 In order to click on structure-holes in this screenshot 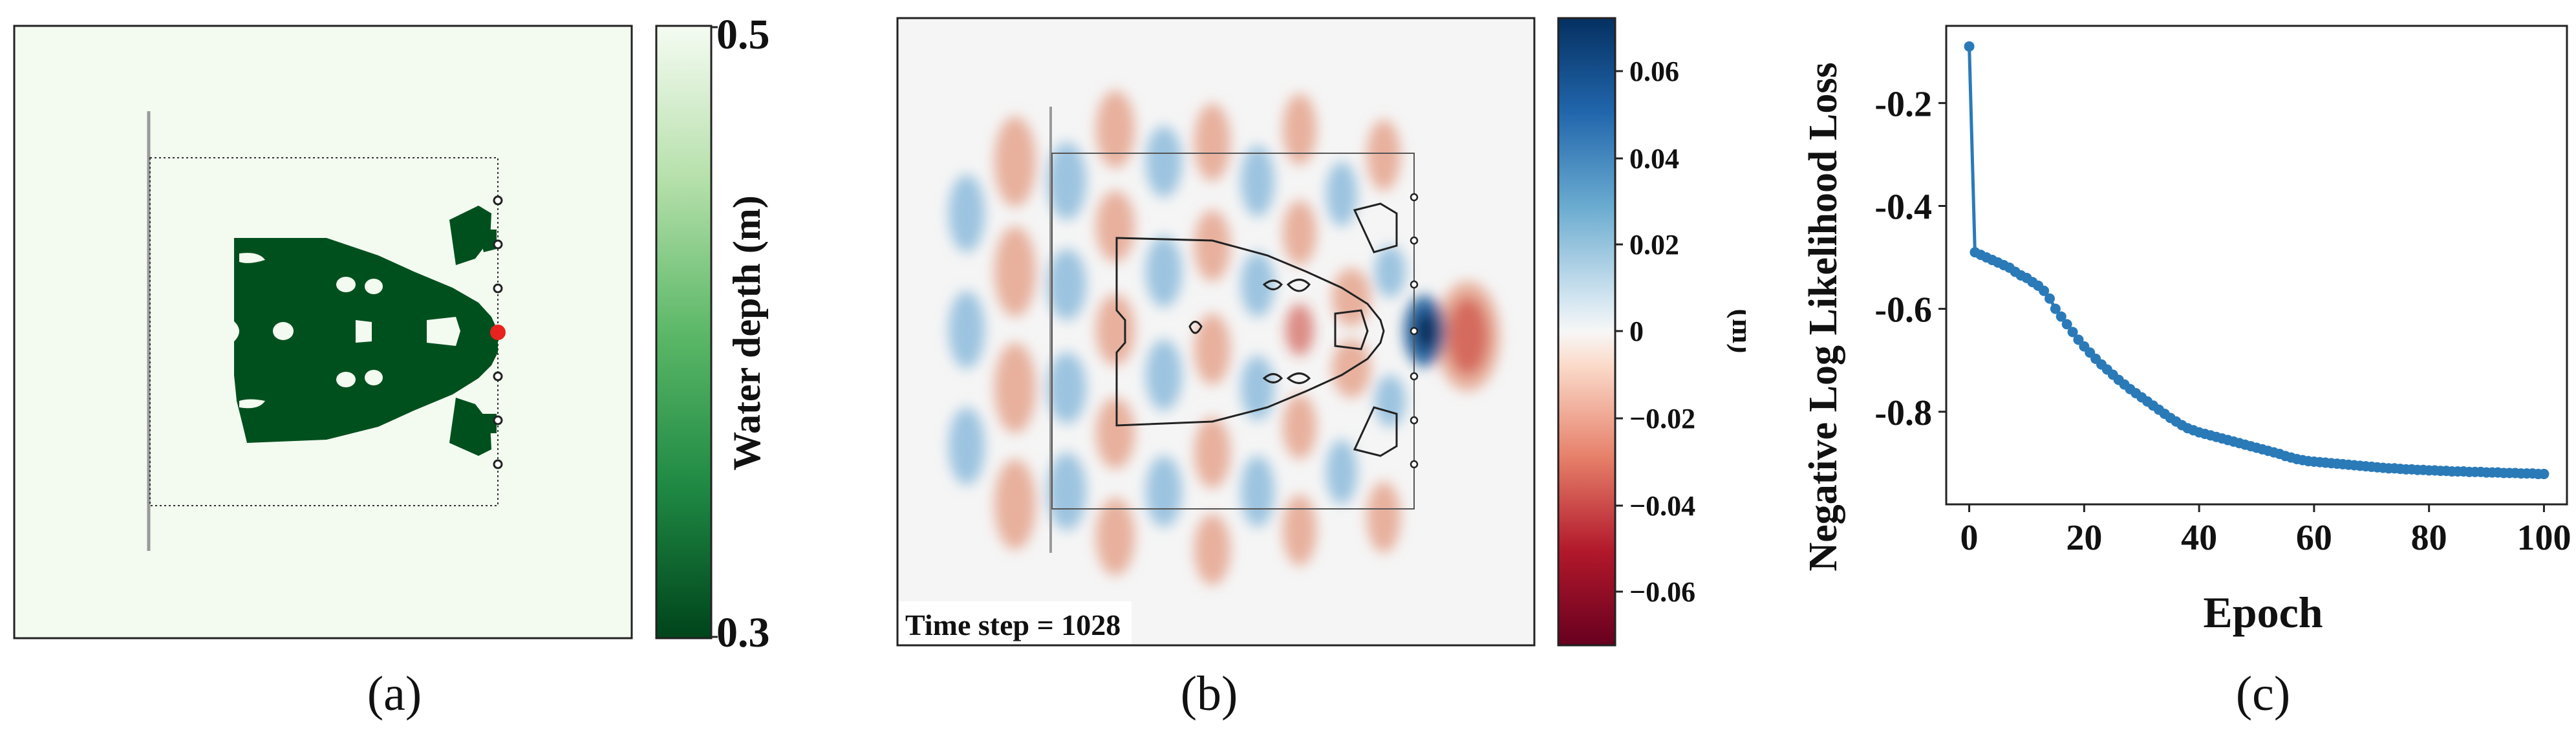, I will do `click(346, 331)`.